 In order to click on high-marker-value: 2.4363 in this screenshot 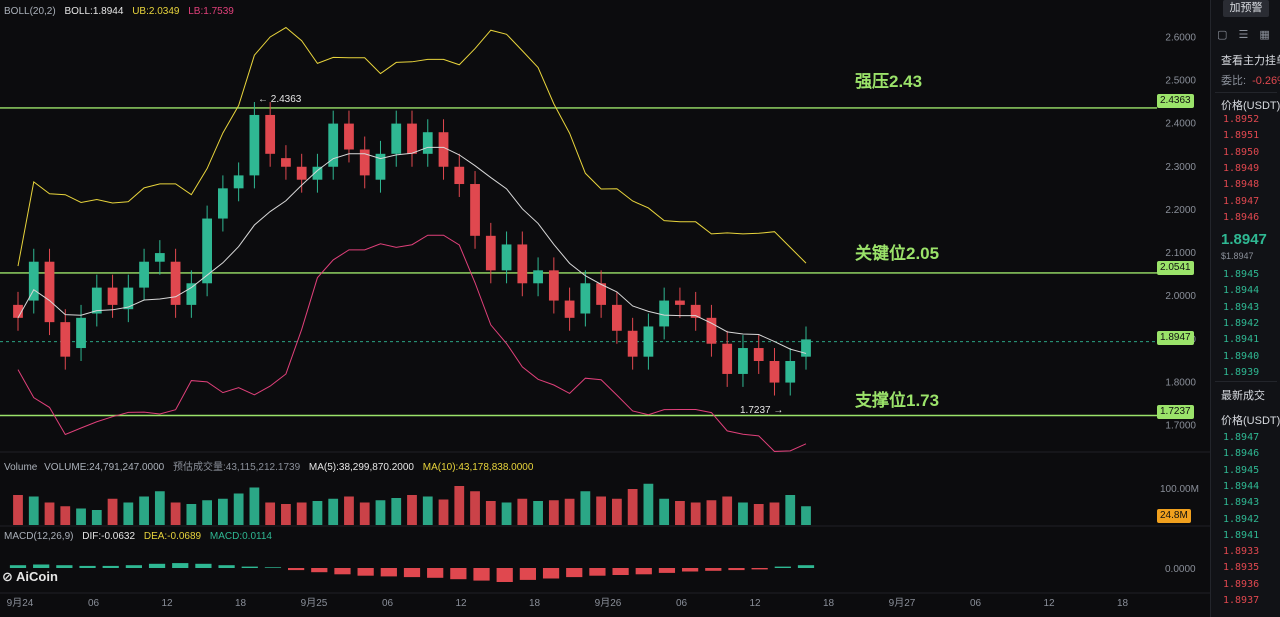, I will do `click(286, 99)`.